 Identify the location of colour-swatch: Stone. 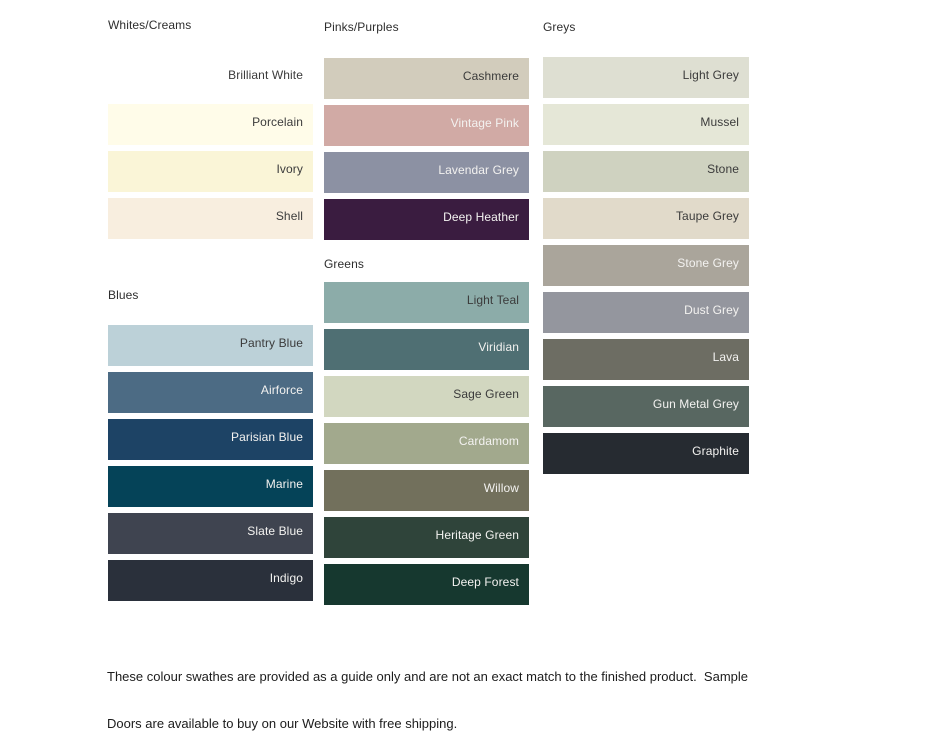
(646, 171).